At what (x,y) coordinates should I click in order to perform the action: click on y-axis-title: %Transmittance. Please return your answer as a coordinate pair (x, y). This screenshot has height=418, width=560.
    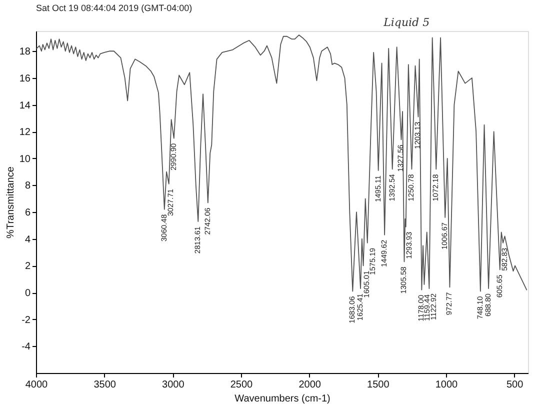
    Looking at the image, I should click on (10, 202).